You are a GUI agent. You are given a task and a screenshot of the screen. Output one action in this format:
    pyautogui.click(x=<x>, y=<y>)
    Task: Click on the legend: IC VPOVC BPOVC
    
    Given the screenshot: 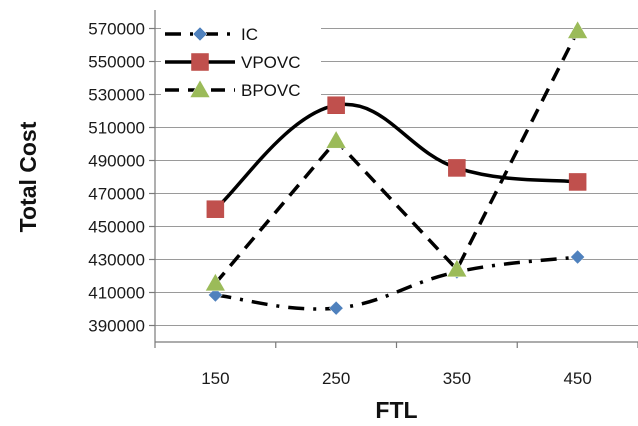 What is the action you would take?
    pyautogui.click(x=241, y=59)
    